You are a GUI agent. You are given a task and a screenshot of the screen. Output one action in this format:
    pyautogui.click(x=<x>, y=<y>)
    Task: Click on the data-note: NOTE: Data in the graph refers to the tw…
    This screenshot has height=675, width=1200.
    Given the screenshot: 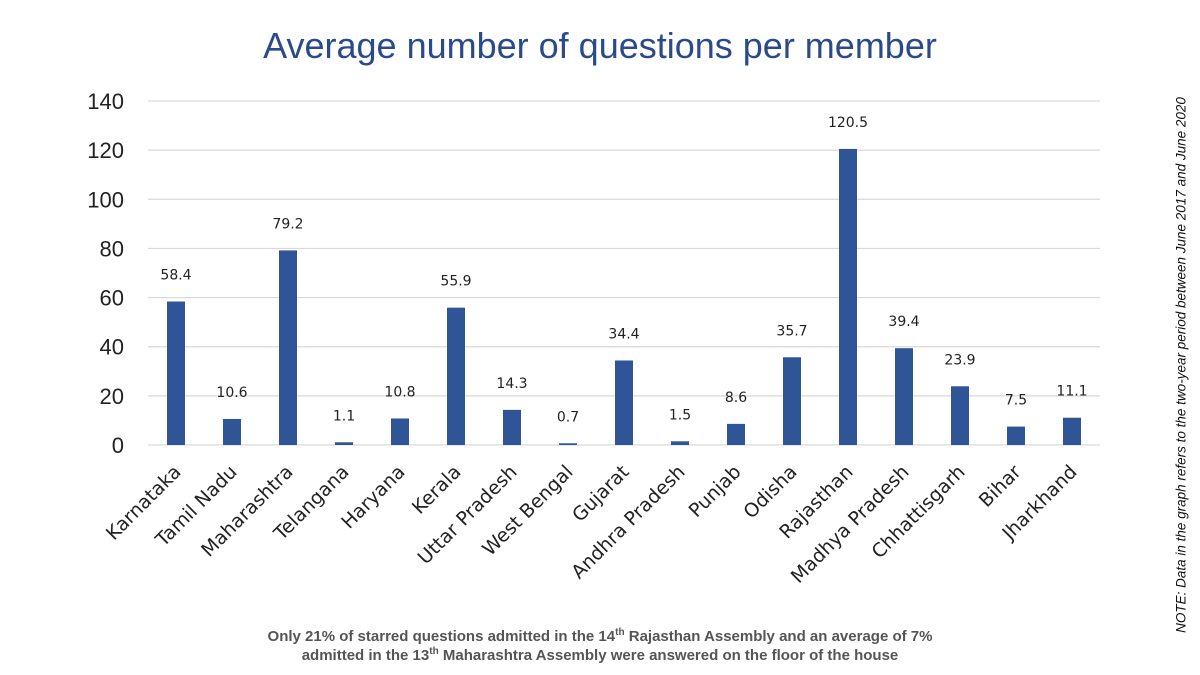 What is the action you would take?
    pyautogui.click(x=1181, y=365)
    